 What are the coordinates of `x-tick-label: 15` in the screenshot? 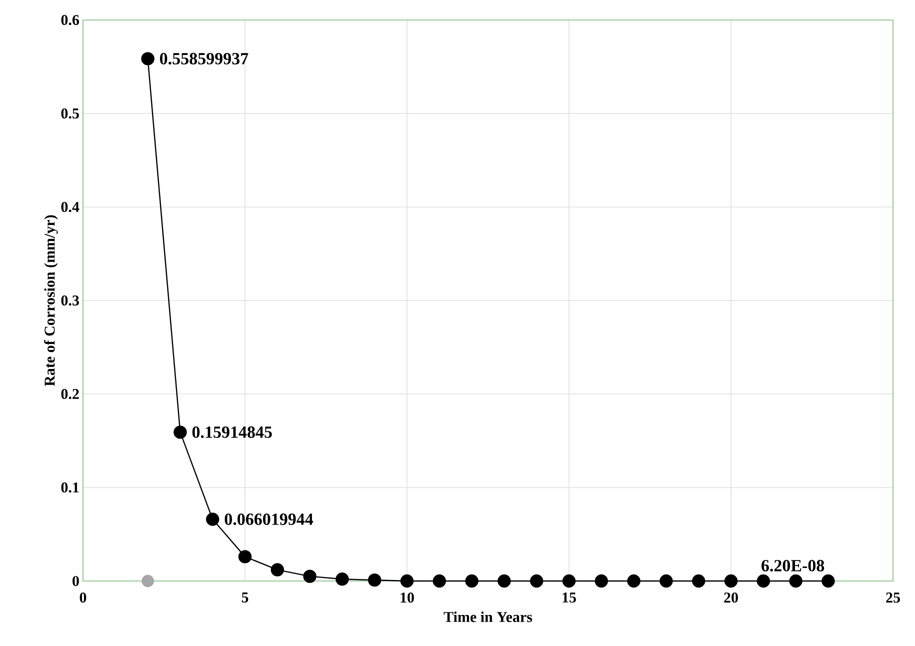 It's located at (569, 597).